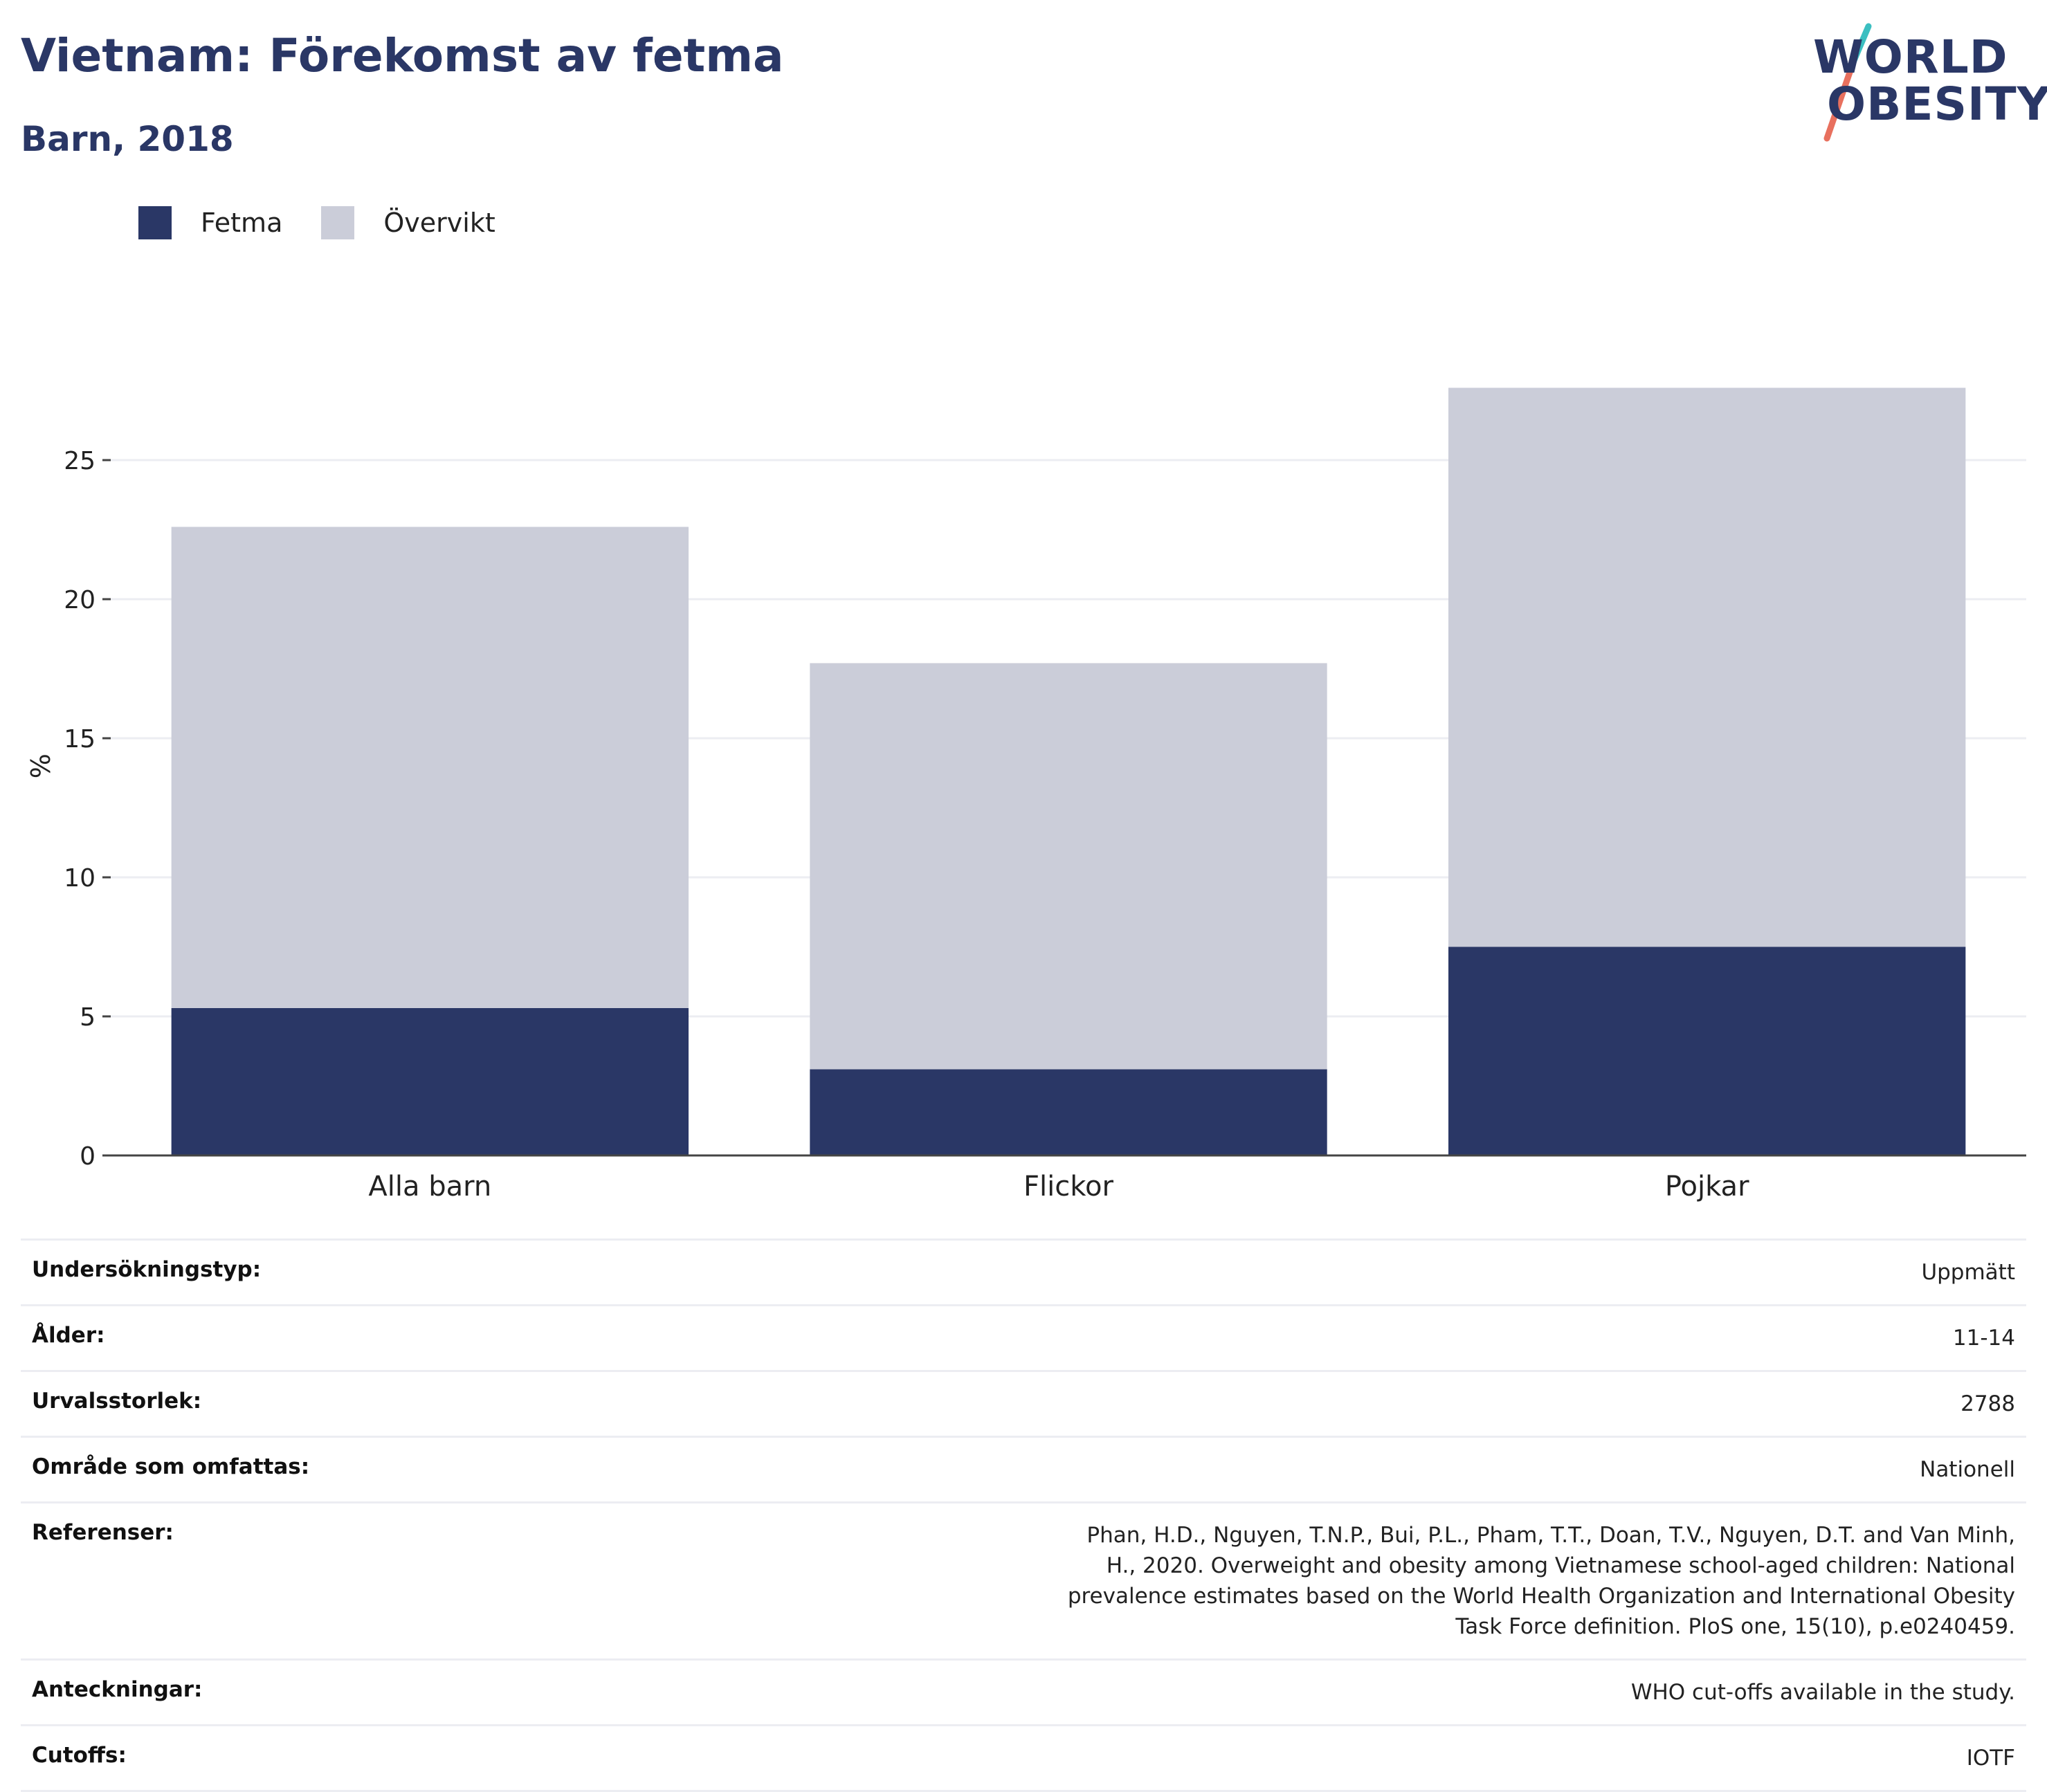 Image resolution: width=2047 pixels, height=1792 pixels. I want to click on y-tick-label: 15, so click(80, 739).